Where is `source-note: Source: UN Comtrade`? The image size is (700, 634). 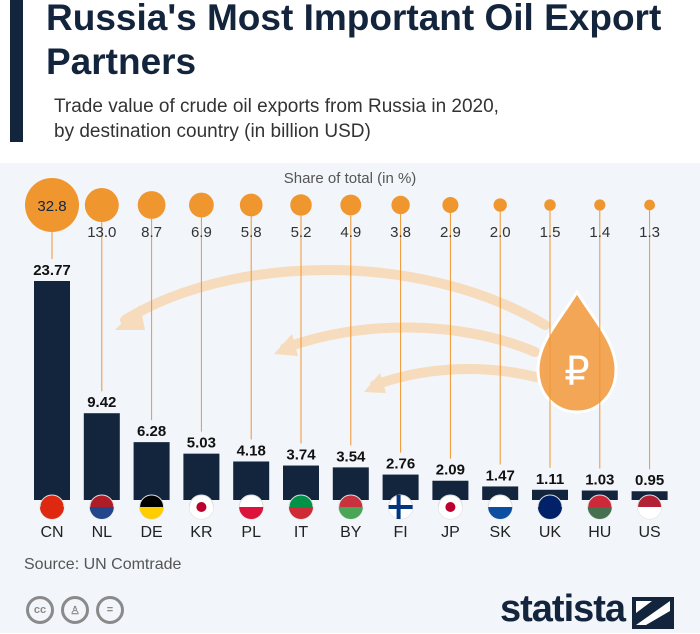 source-note: Source: UN Comtrade is located at coordinates (103, 564).